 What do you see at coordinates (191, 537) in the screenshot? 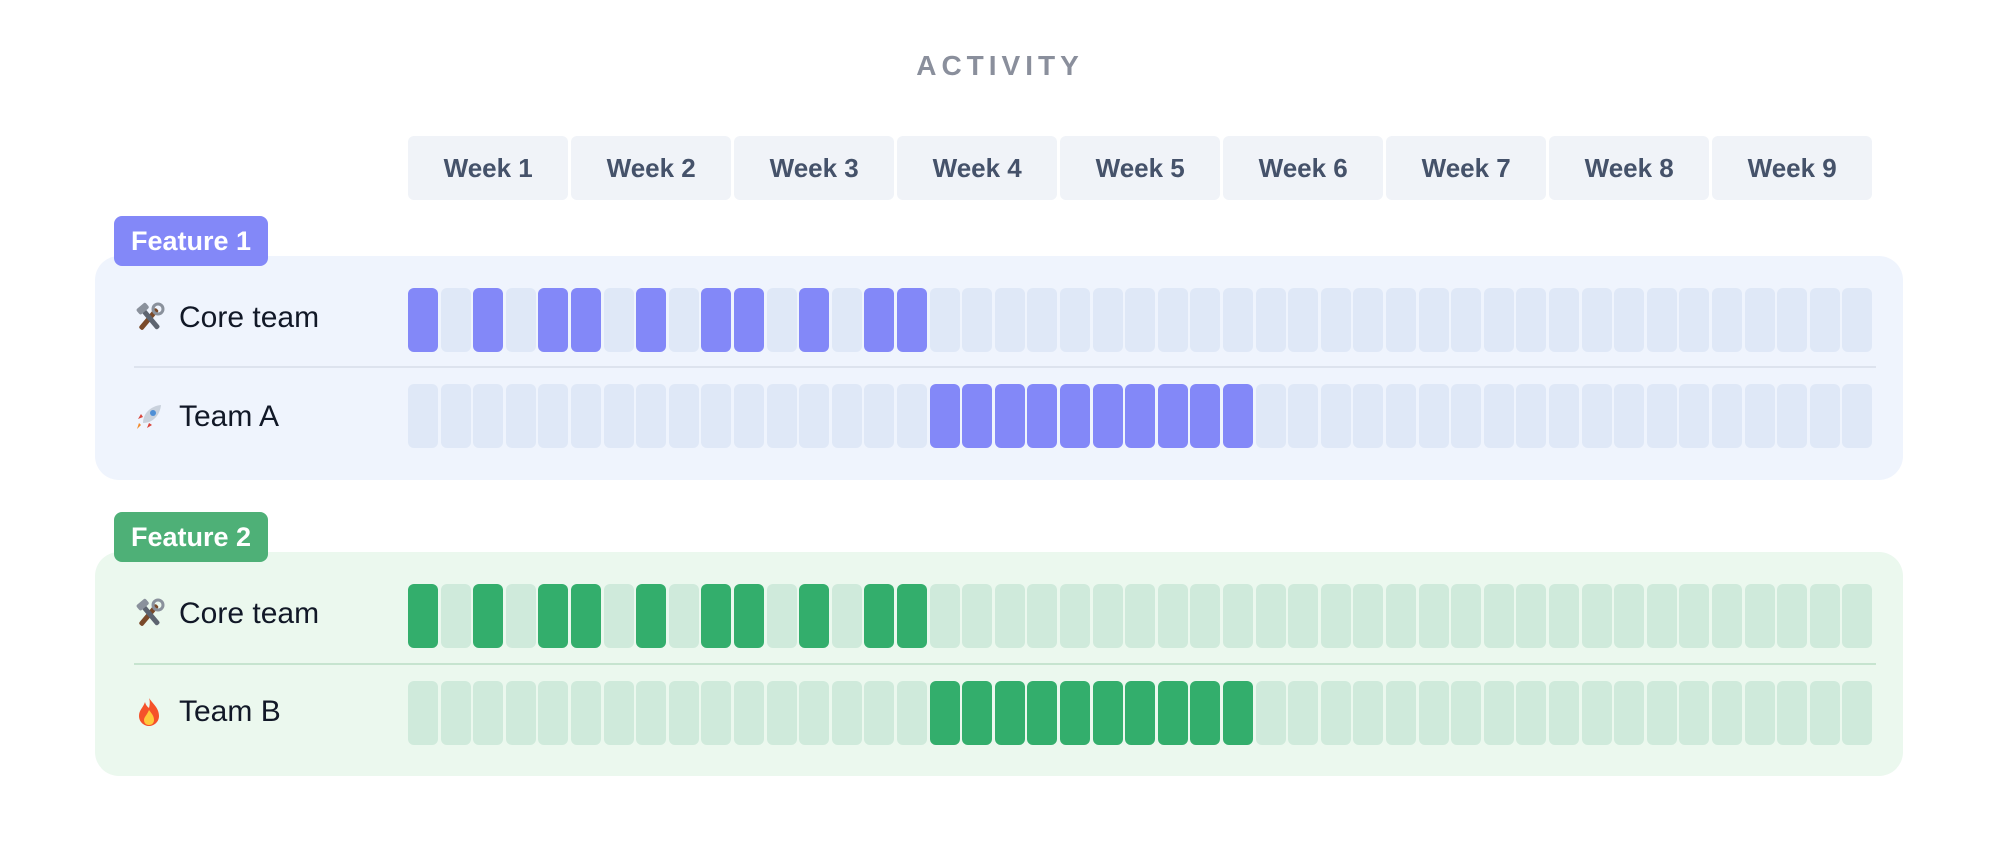
I see `feature-2-badge: Feature 2` at bounding box center [191, 537].